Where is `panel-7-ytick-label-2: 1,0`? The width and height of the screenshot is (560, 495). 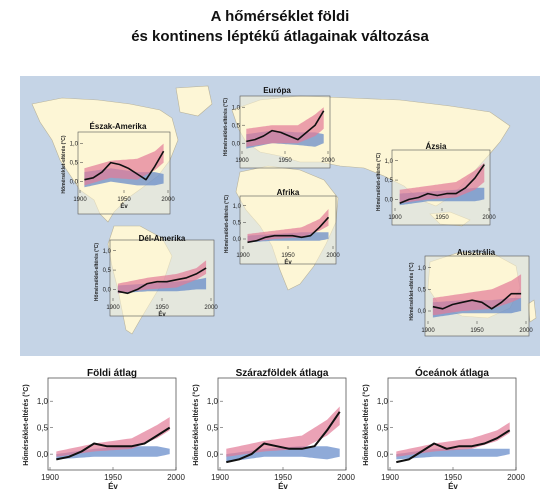
panel-7-ytick-label-2: 1,0 is located at coordinates (213, 401).